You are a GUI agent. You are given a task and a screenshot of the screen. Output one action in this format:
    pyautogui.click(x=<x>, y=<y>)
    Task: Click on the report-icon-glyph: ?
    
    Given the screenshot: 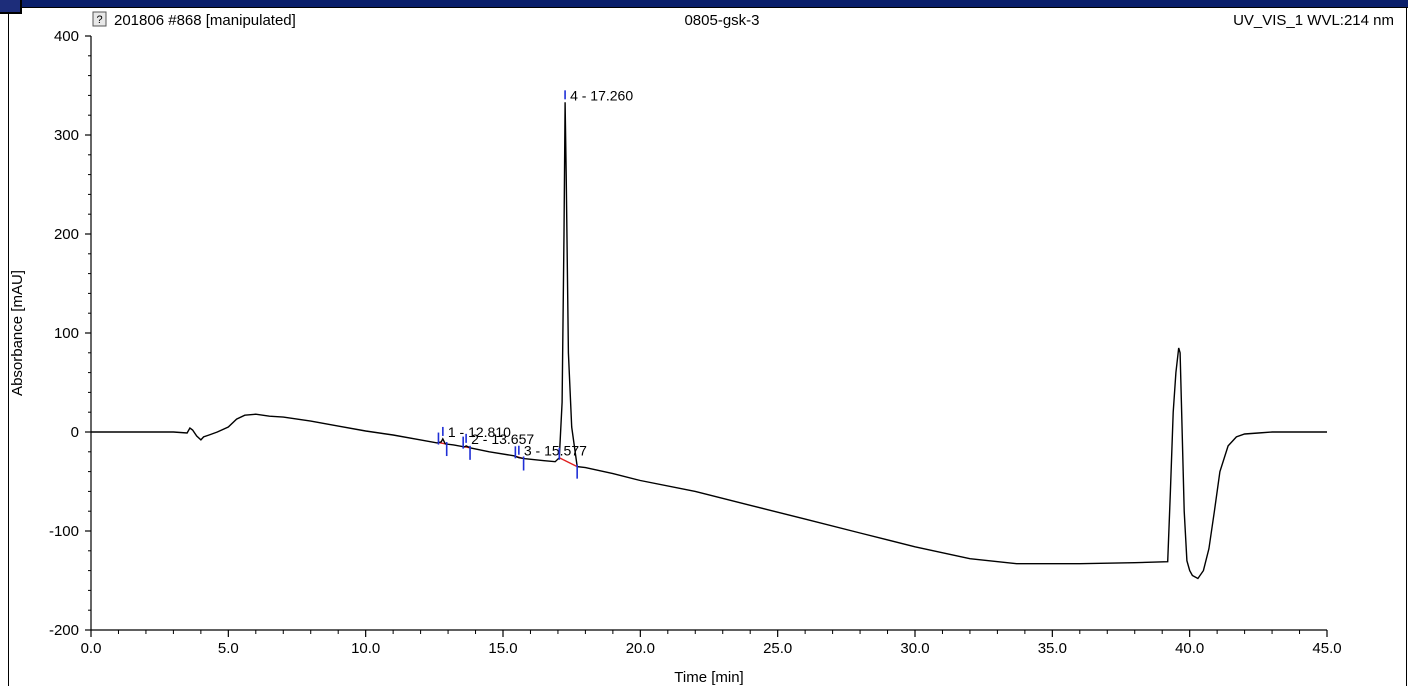 What is the action you would take?
    pyautogui.click(x=99, y=20)
    